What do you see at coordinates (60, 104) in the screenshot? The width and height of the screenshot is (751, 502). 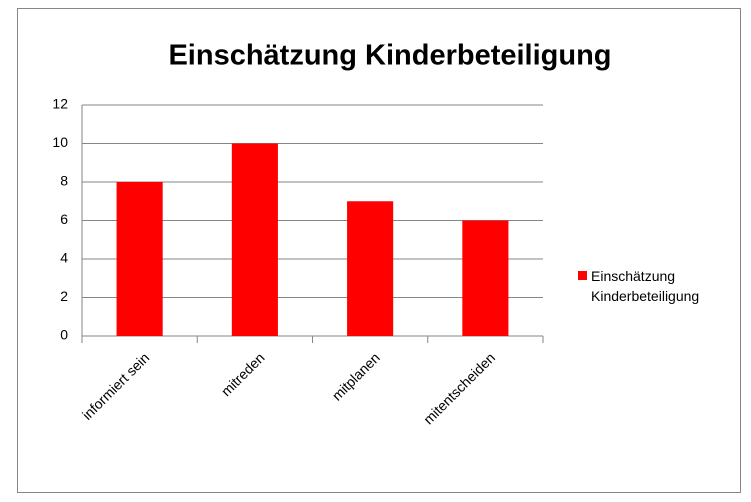 I see `y-tick-label: 12` at bounding box center [60, 104].